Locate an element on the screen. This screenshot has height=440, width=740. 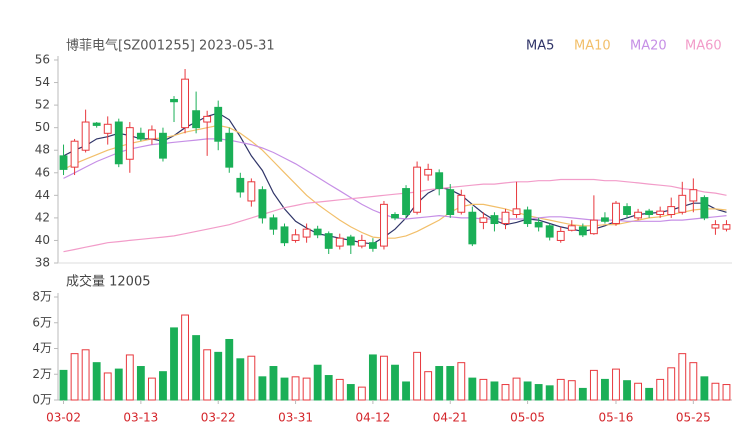
legend-label: MA5 is located at coordinates (540, 46).